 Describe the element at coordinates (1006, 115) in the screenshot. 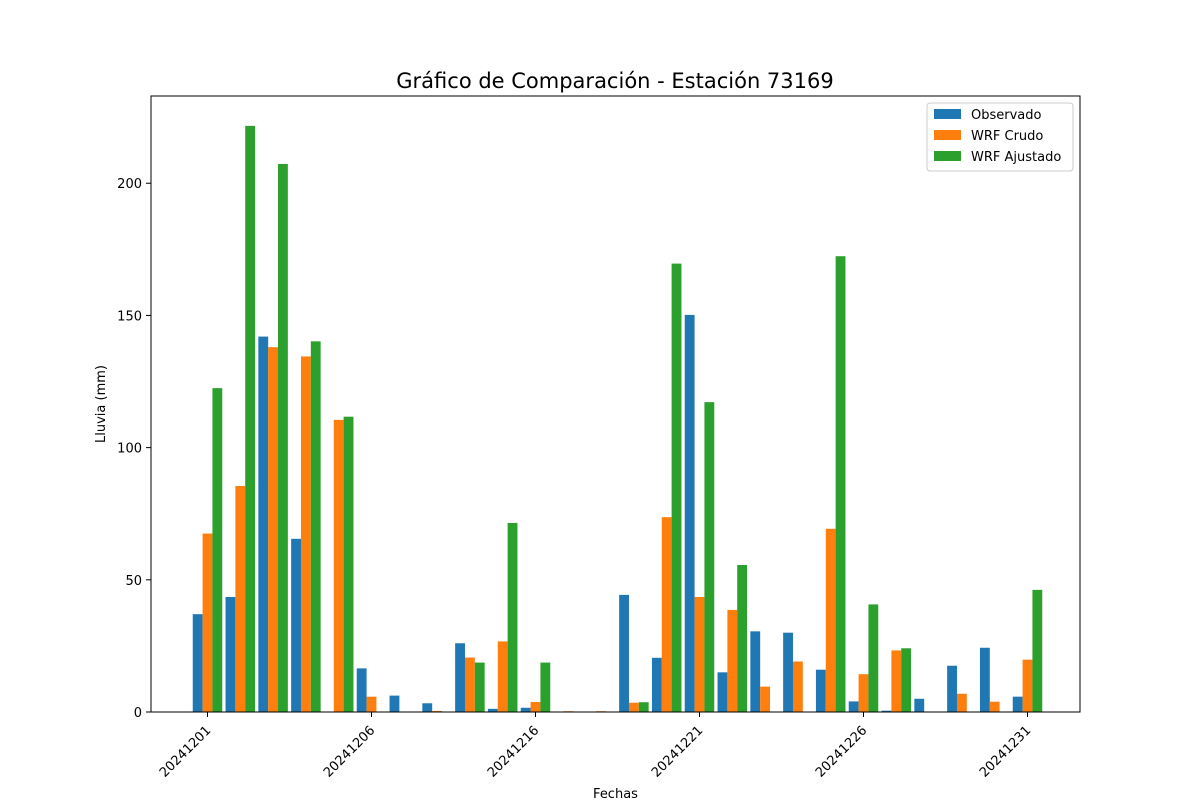

I see `legend-label: Observado` at that location.